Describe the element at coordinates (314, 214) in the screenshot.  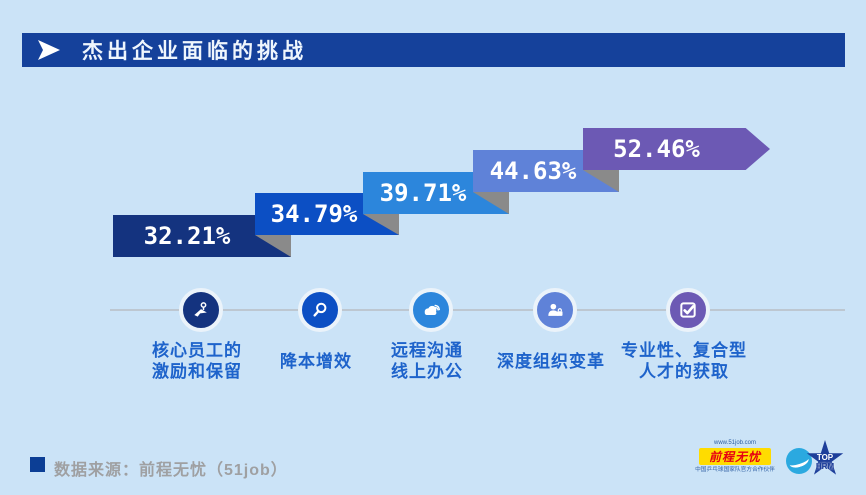
I see `bar-value-label: 34.79%` at that location.